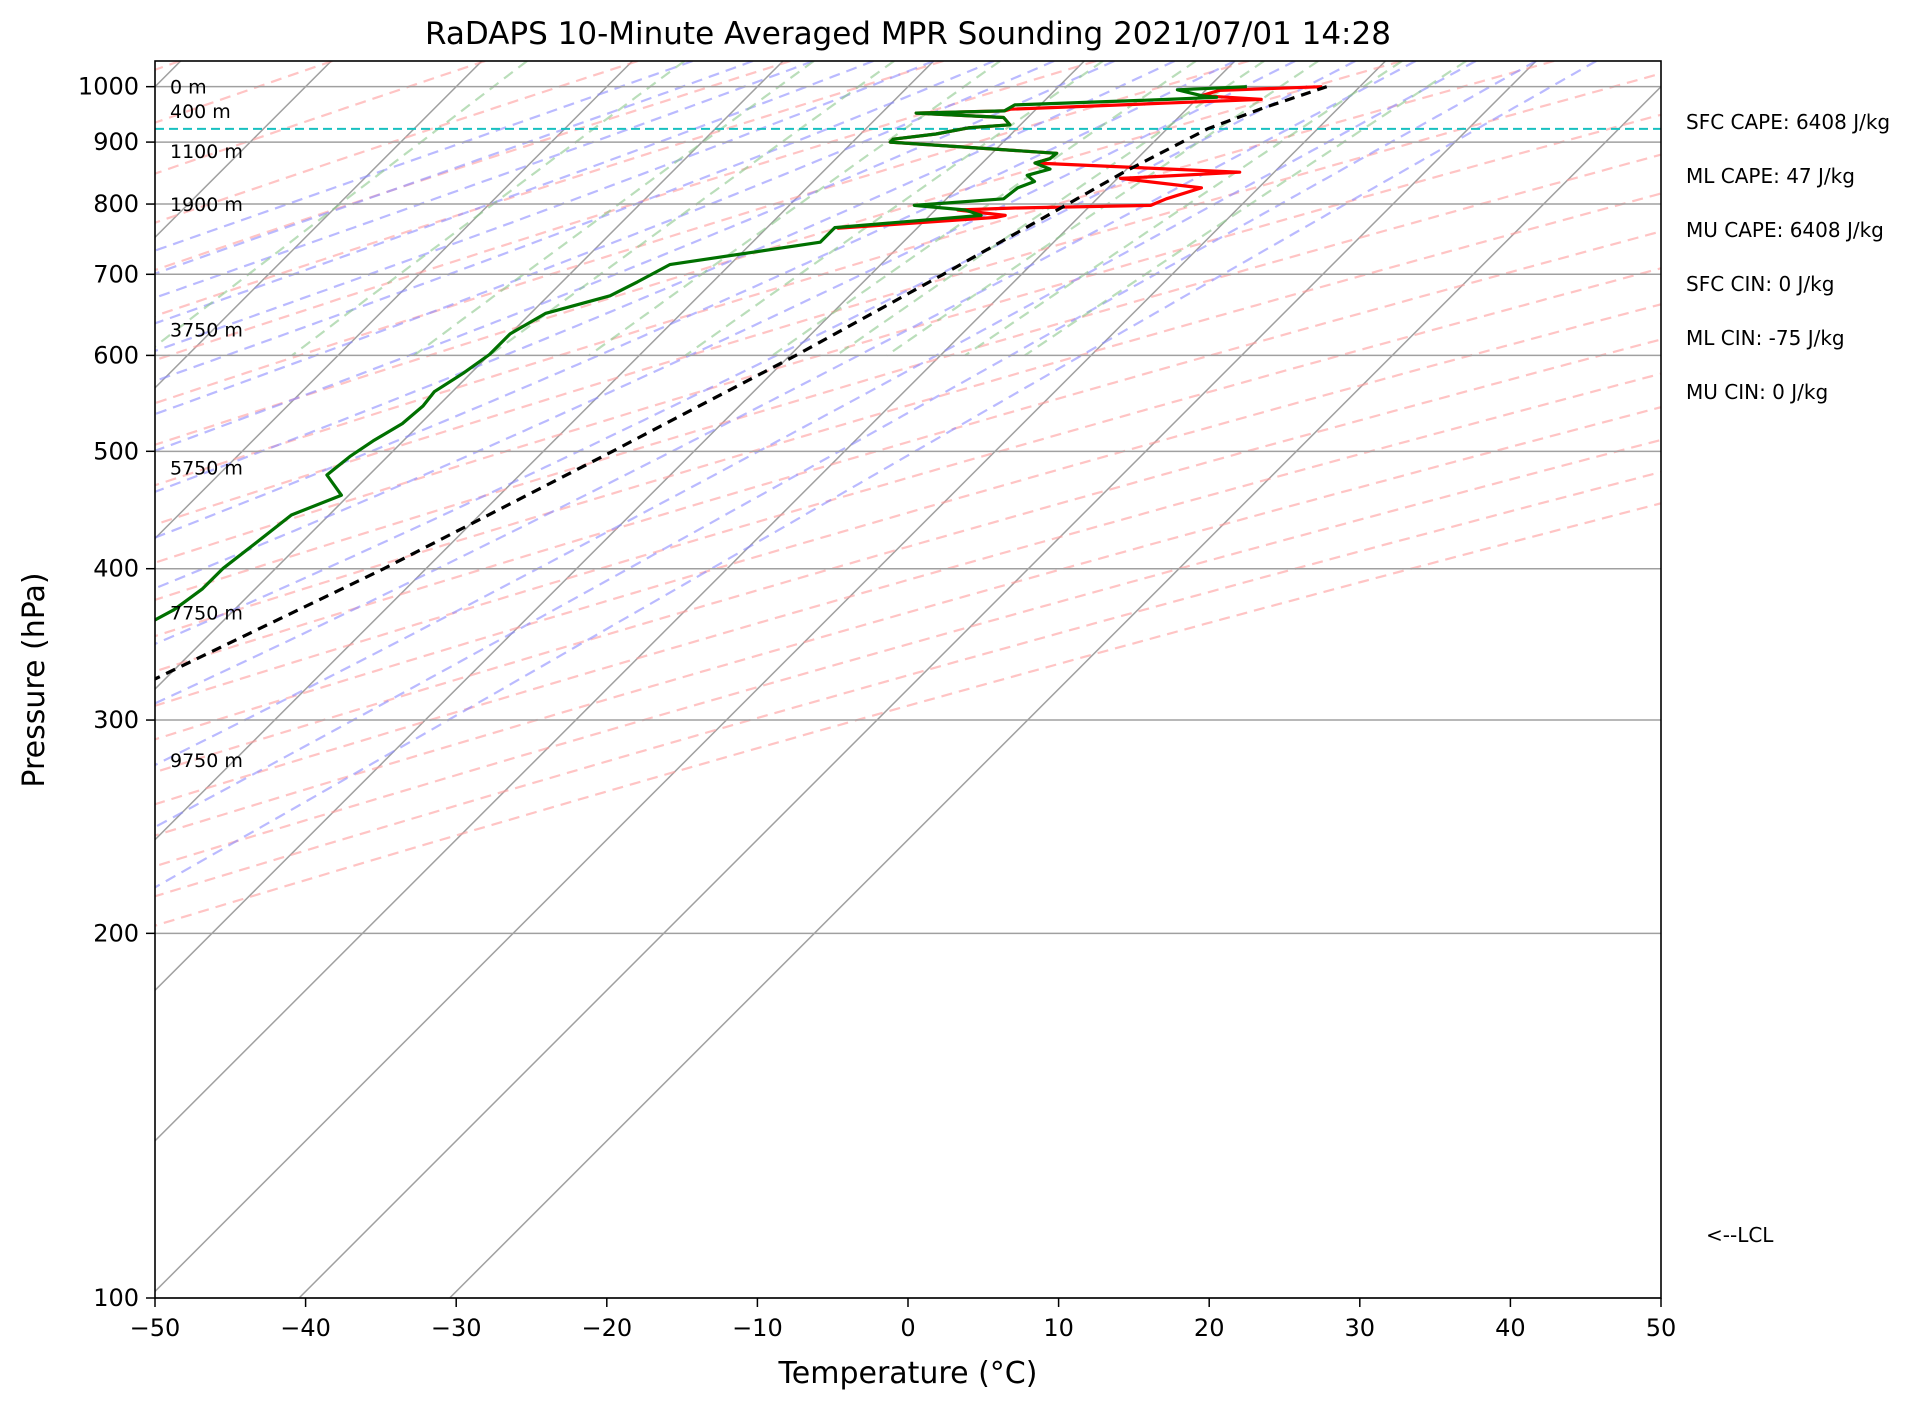 The width and height of the screenshot is (1925, 1406). I want to click on height-label: 400 m, so click(200, 112).